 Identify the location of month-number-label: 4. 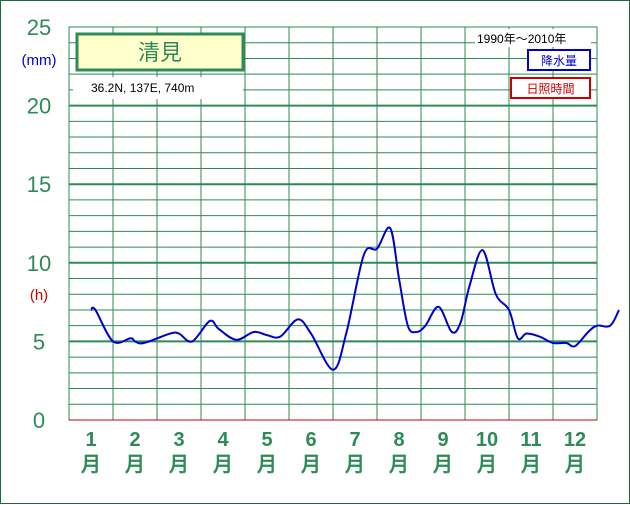
(223, 440).